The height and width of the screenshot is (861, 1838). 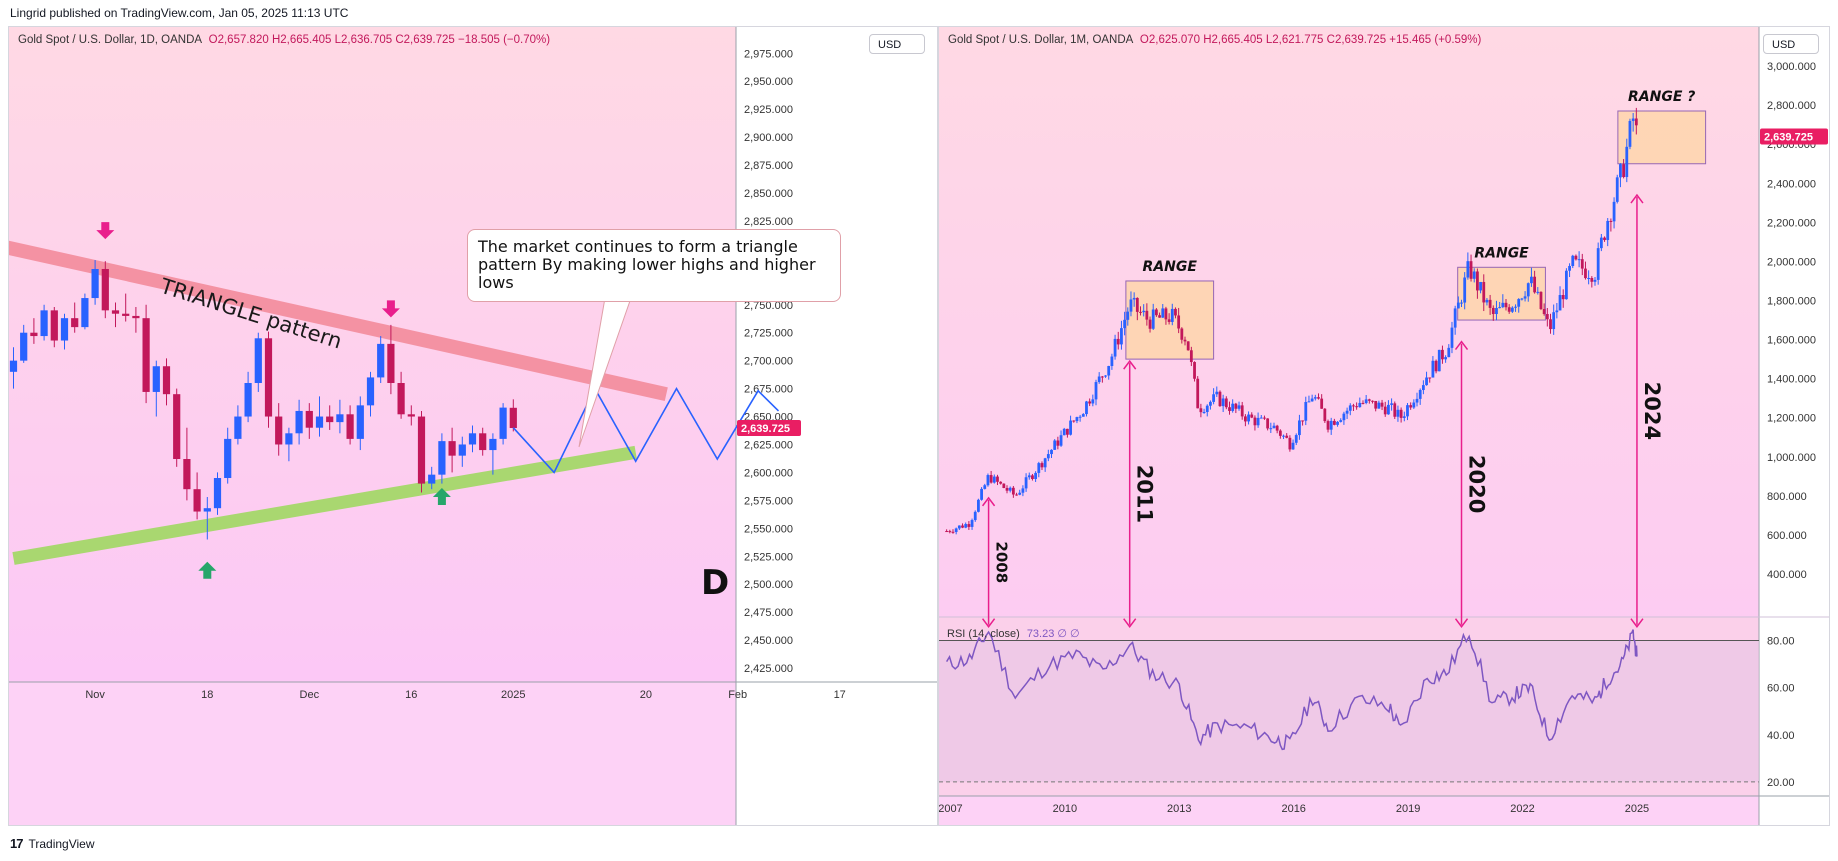 What do you see at coordinates (983, 634) in the screenshot?
I see `rsi-label-text: RSI (14, close)` at bounding box center [983, 634].